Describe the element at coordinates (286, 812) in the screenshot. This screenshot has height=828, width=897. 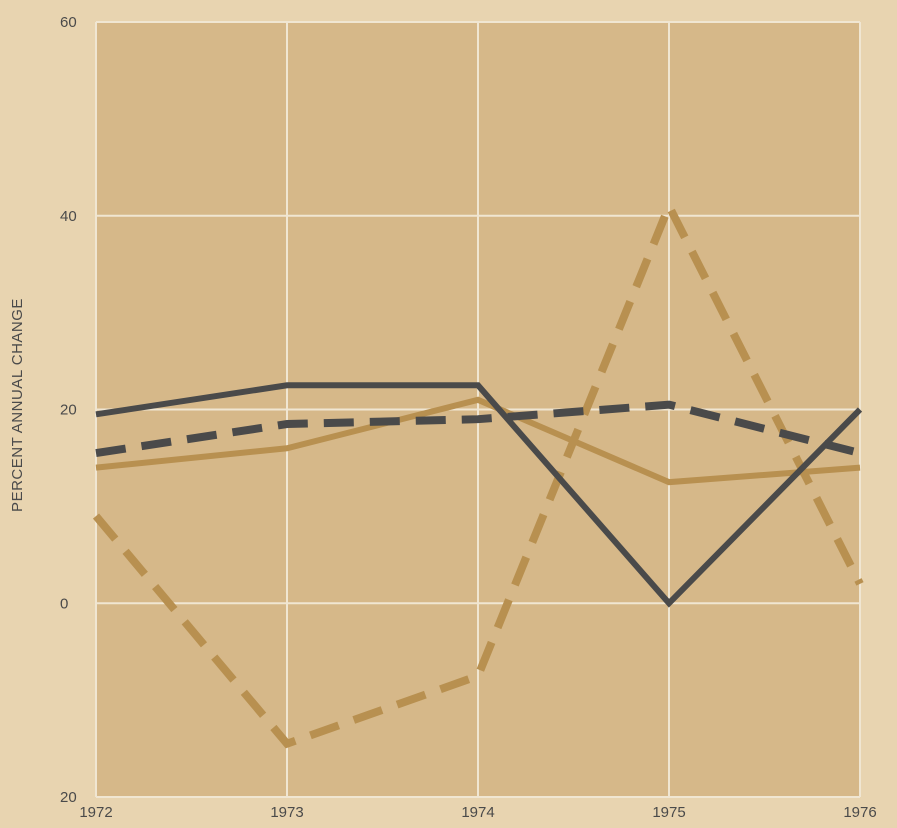
I see `x-tick-label: 1973` at that location.